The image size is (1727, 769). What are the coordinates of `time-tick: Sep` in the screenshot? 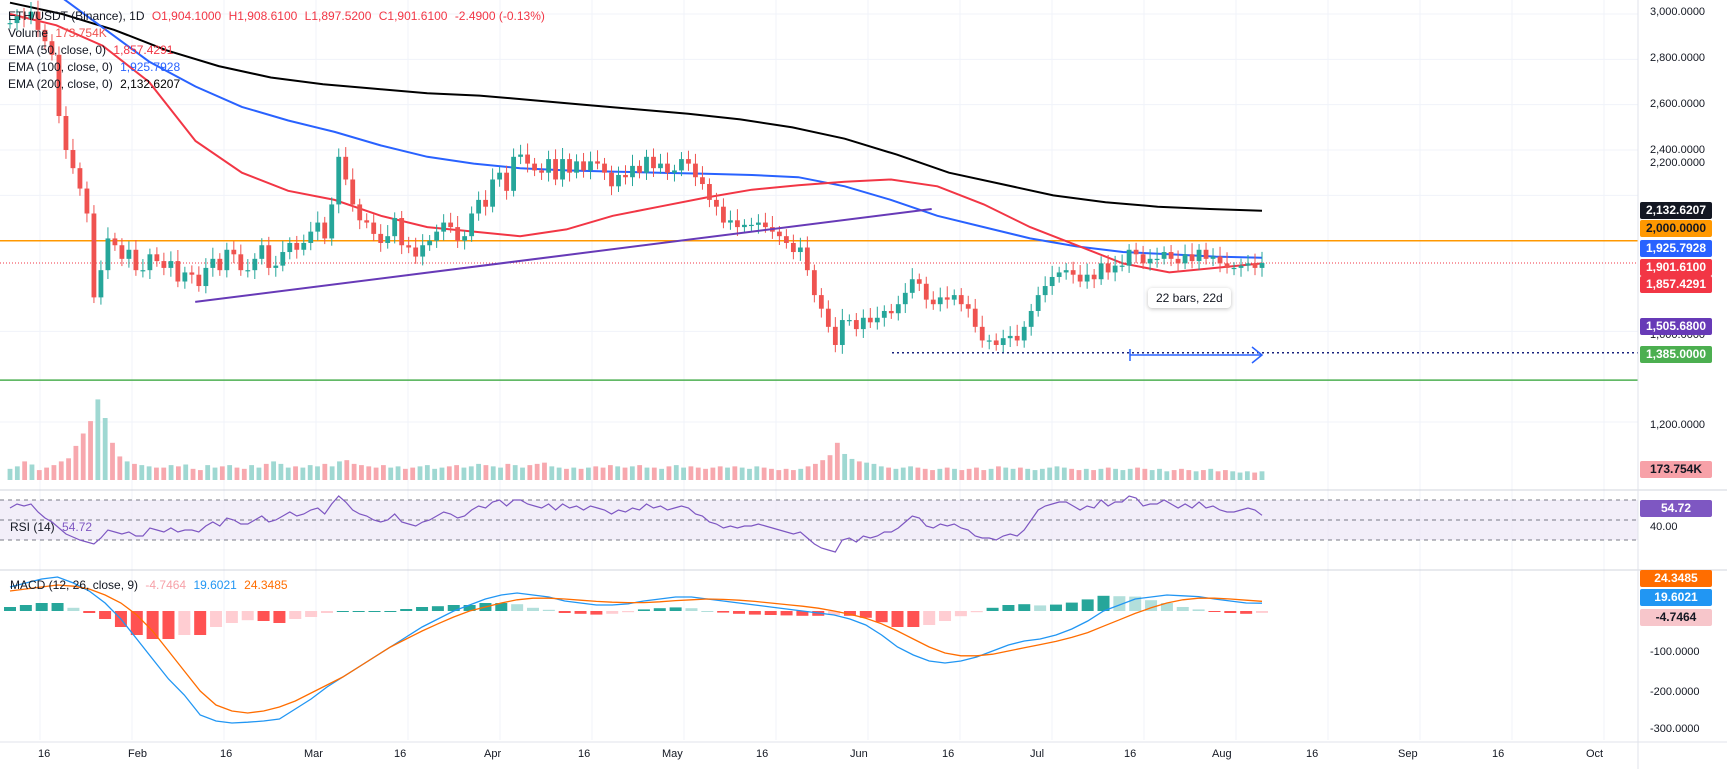 It's located at (1408, 754).